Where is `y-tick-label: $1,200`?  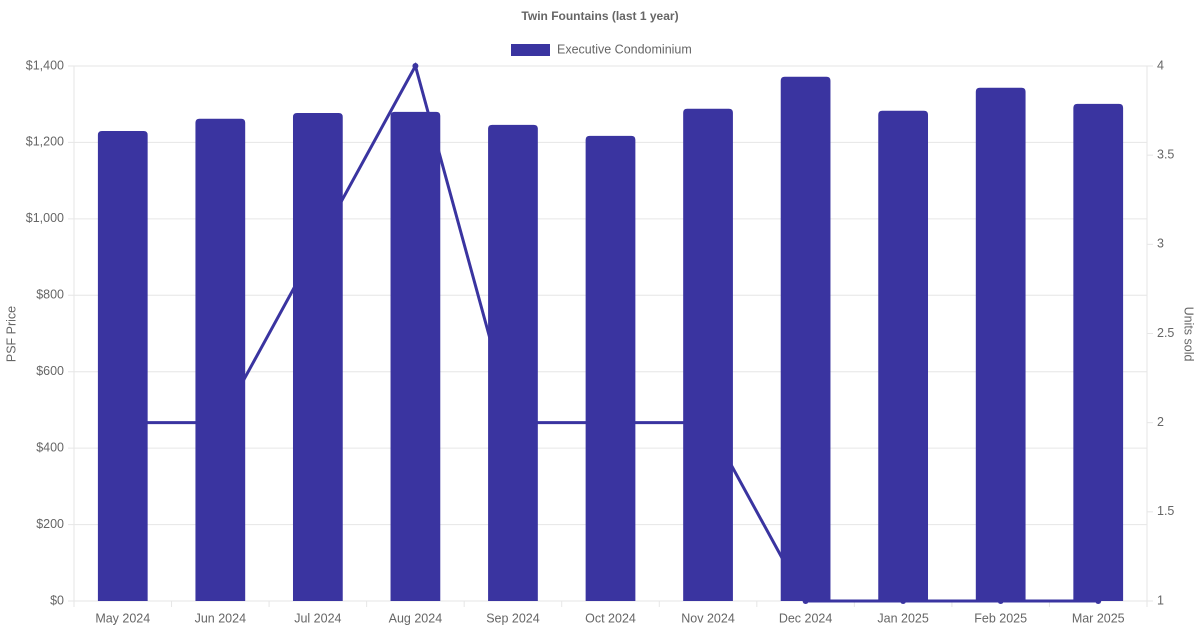 y-tick-label: $1,200 is located at coordinates (45, 142).